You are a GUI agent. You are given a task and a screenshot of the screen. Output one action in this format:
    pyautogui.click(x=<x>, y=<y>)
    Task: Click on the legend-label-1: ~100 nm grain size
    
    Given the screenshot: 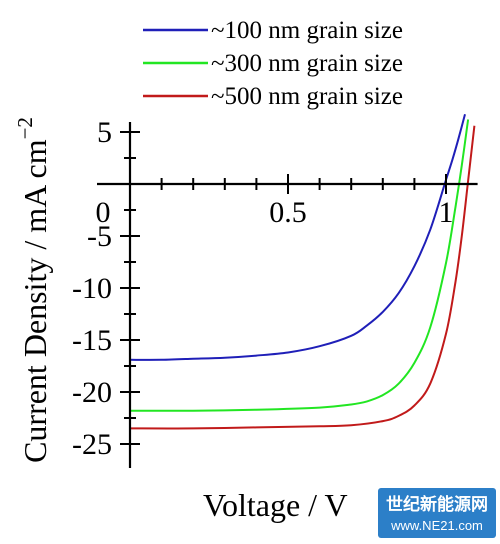 What is the action you would take?
    pyautogui.click(x=307, y=30)
    